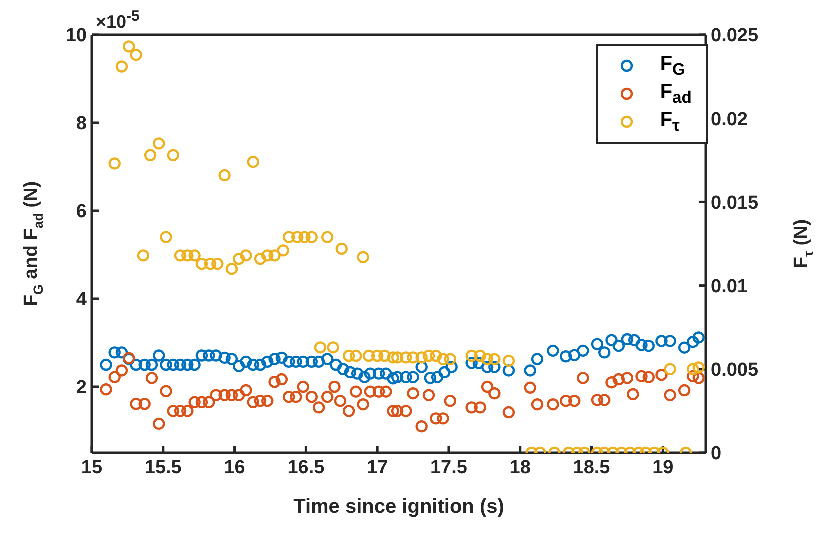 The height and width of the screenshot is (533, 838). Describe the element at coordinates (729, 119) in the screenshot. I see `y2-tick-label: 0.02` at that location.